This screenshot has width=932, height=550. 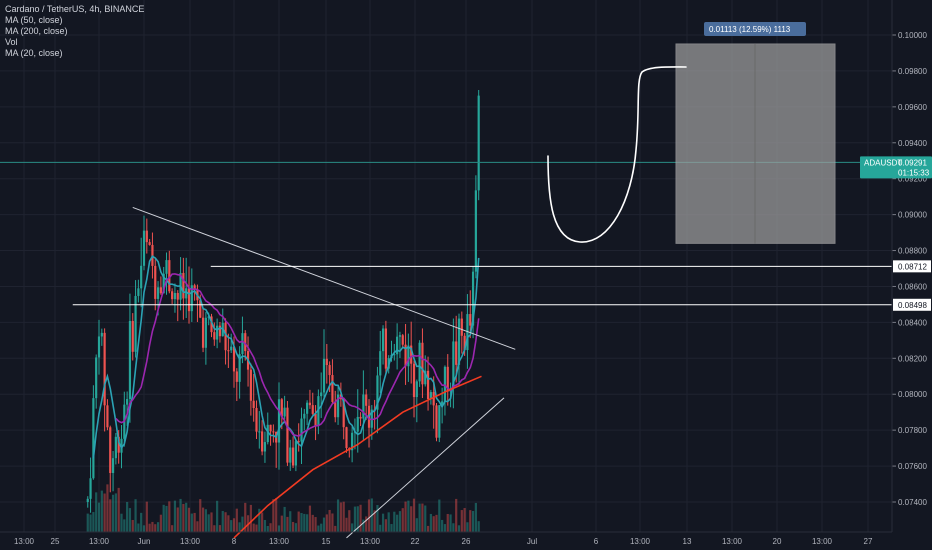 What do you see at coordinates (34, 53) in the screenshot?
I see `legend-ma20: MA (20, close)` at bounding box center [34, 53].